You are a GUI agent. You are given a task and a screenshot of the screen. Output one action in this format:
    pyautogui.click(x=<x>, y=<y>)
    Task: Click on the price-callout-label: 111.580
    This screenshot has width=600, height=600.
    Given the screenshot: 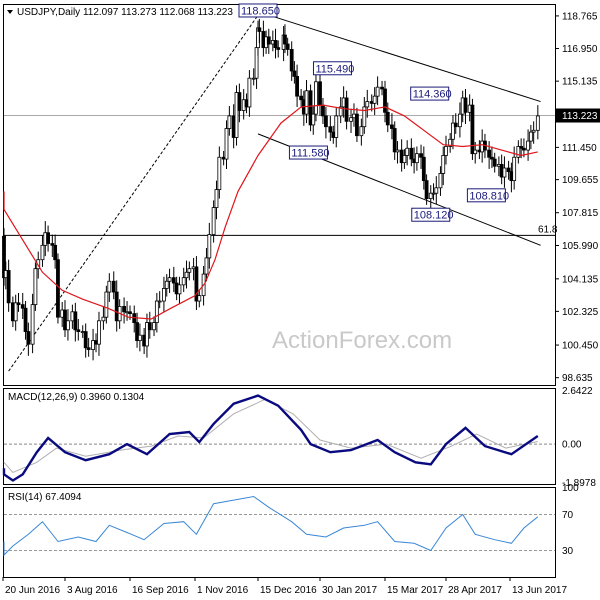 What is the action you would take?
    pyautogui.click(x=310, y=154)
    